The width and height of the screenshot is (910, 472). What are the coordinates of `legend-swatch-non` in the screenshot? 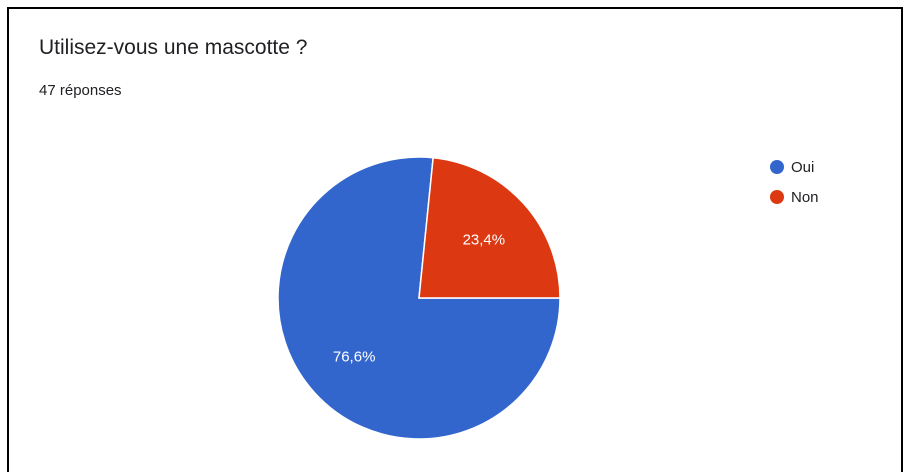 It's located at (777, 197).